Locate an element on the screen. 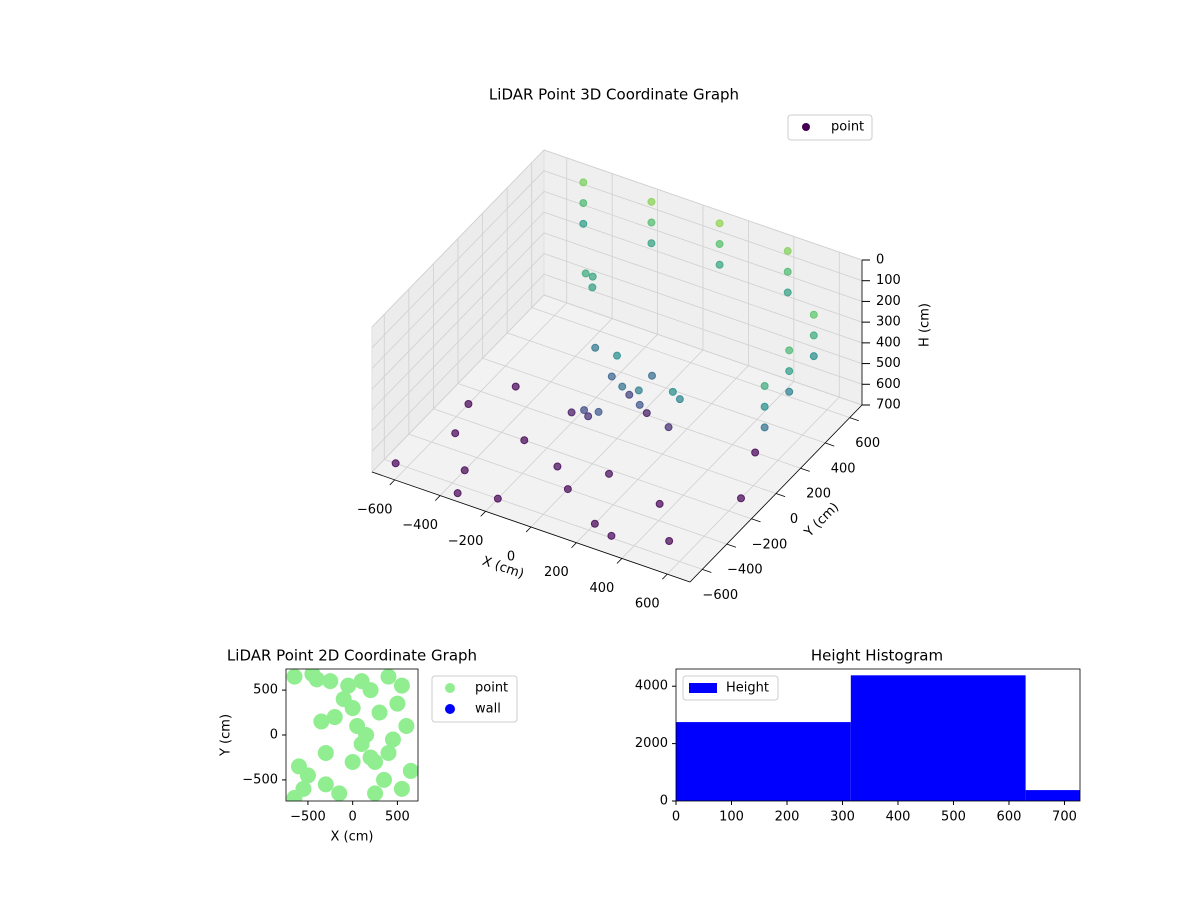  x-tick-label: 300 is located at coordinates (842, 817).